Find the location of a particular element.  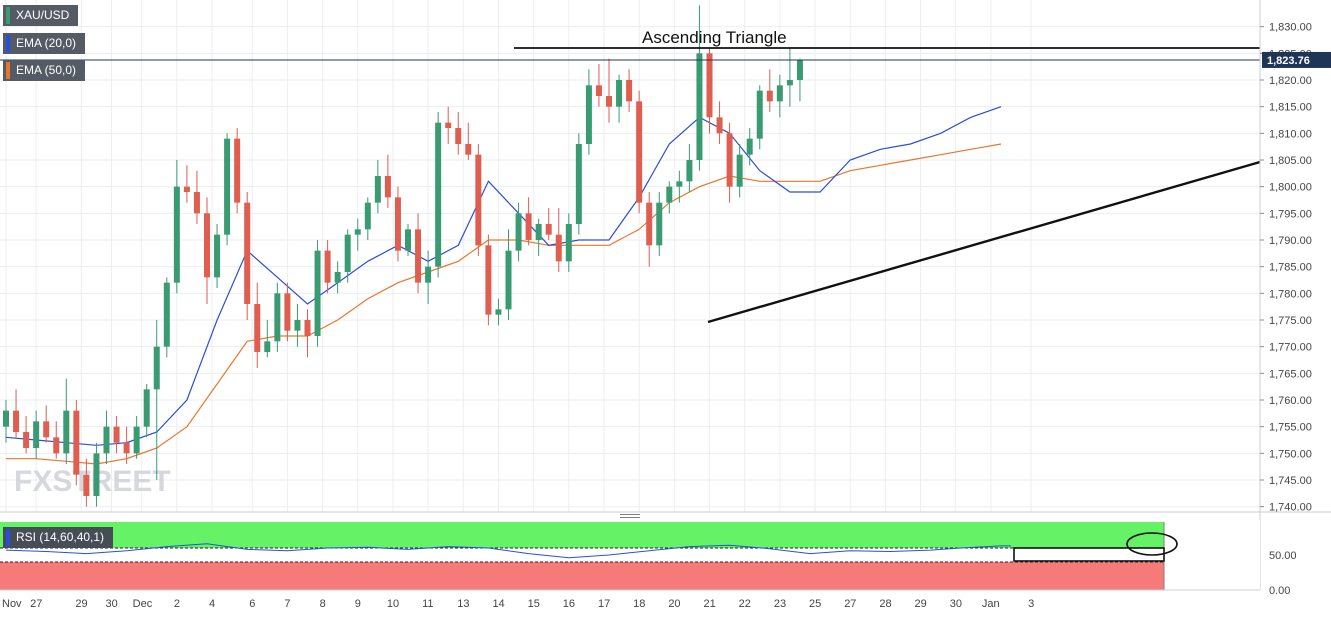

x-tick-label: 20 is located at coordinates (674, 604).